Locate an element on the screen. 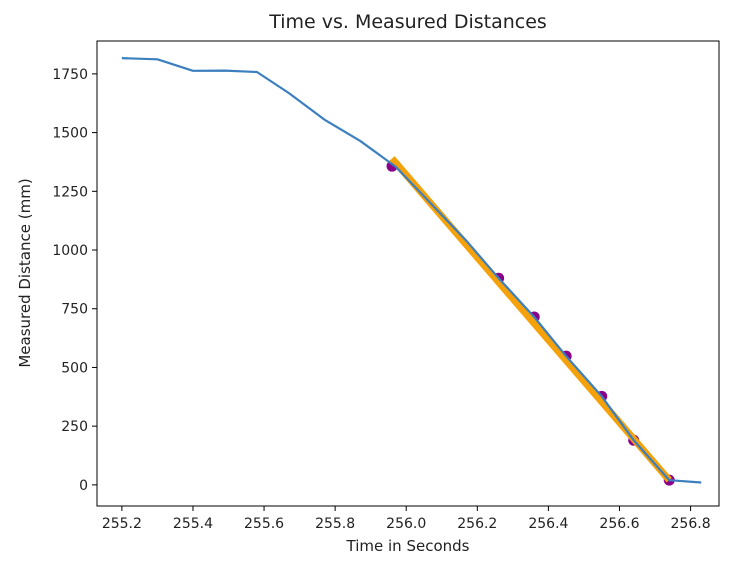 This screenshot has height=565, width=738. y-tick-label: 1500 is located at coordinates (70, 134).